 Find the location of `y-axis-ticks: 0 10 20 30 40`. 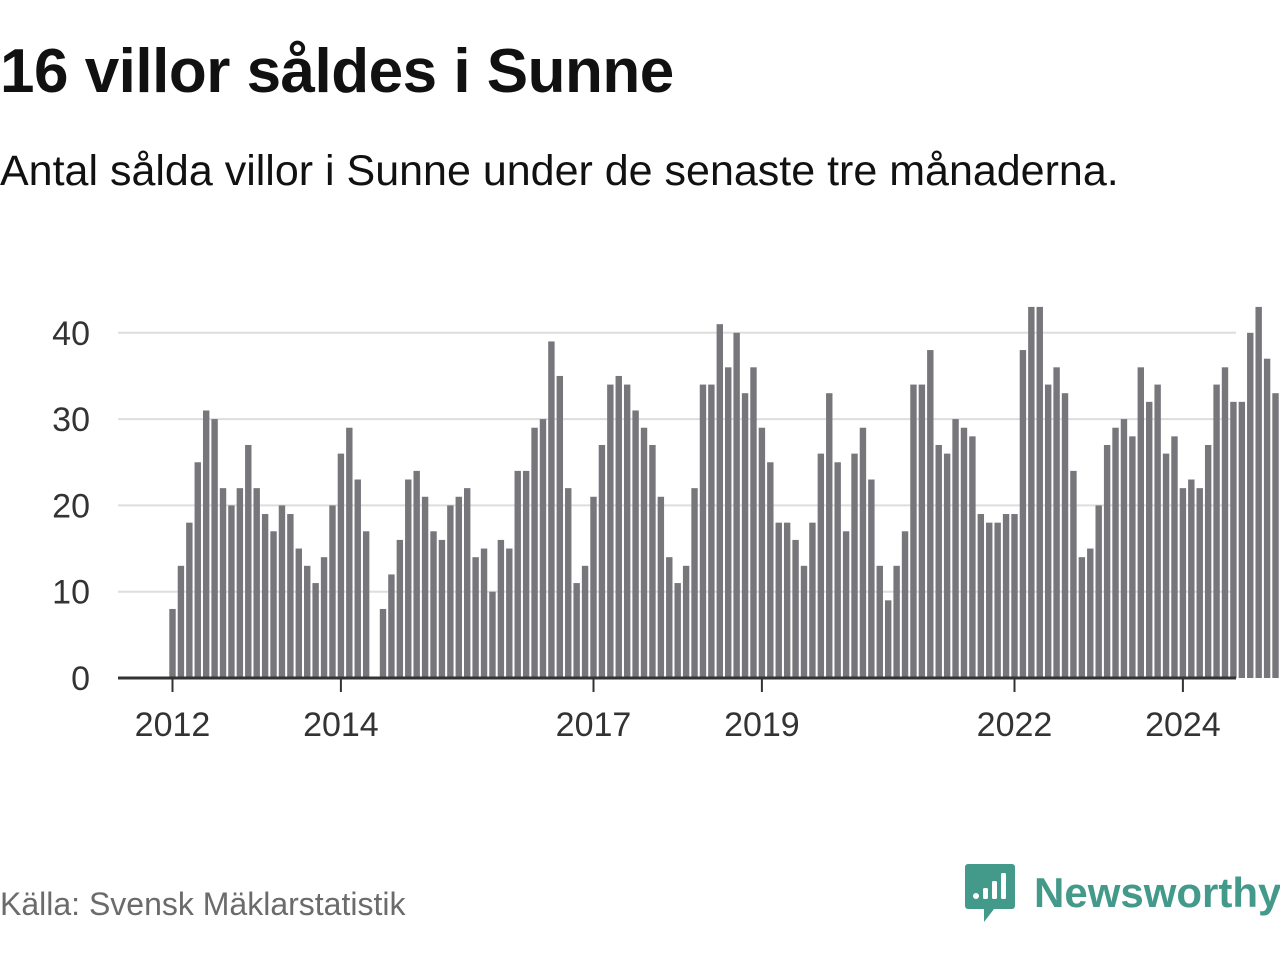

y-axis-ticks: 0 10 20 30 40 is located at coordinates (71, 506).